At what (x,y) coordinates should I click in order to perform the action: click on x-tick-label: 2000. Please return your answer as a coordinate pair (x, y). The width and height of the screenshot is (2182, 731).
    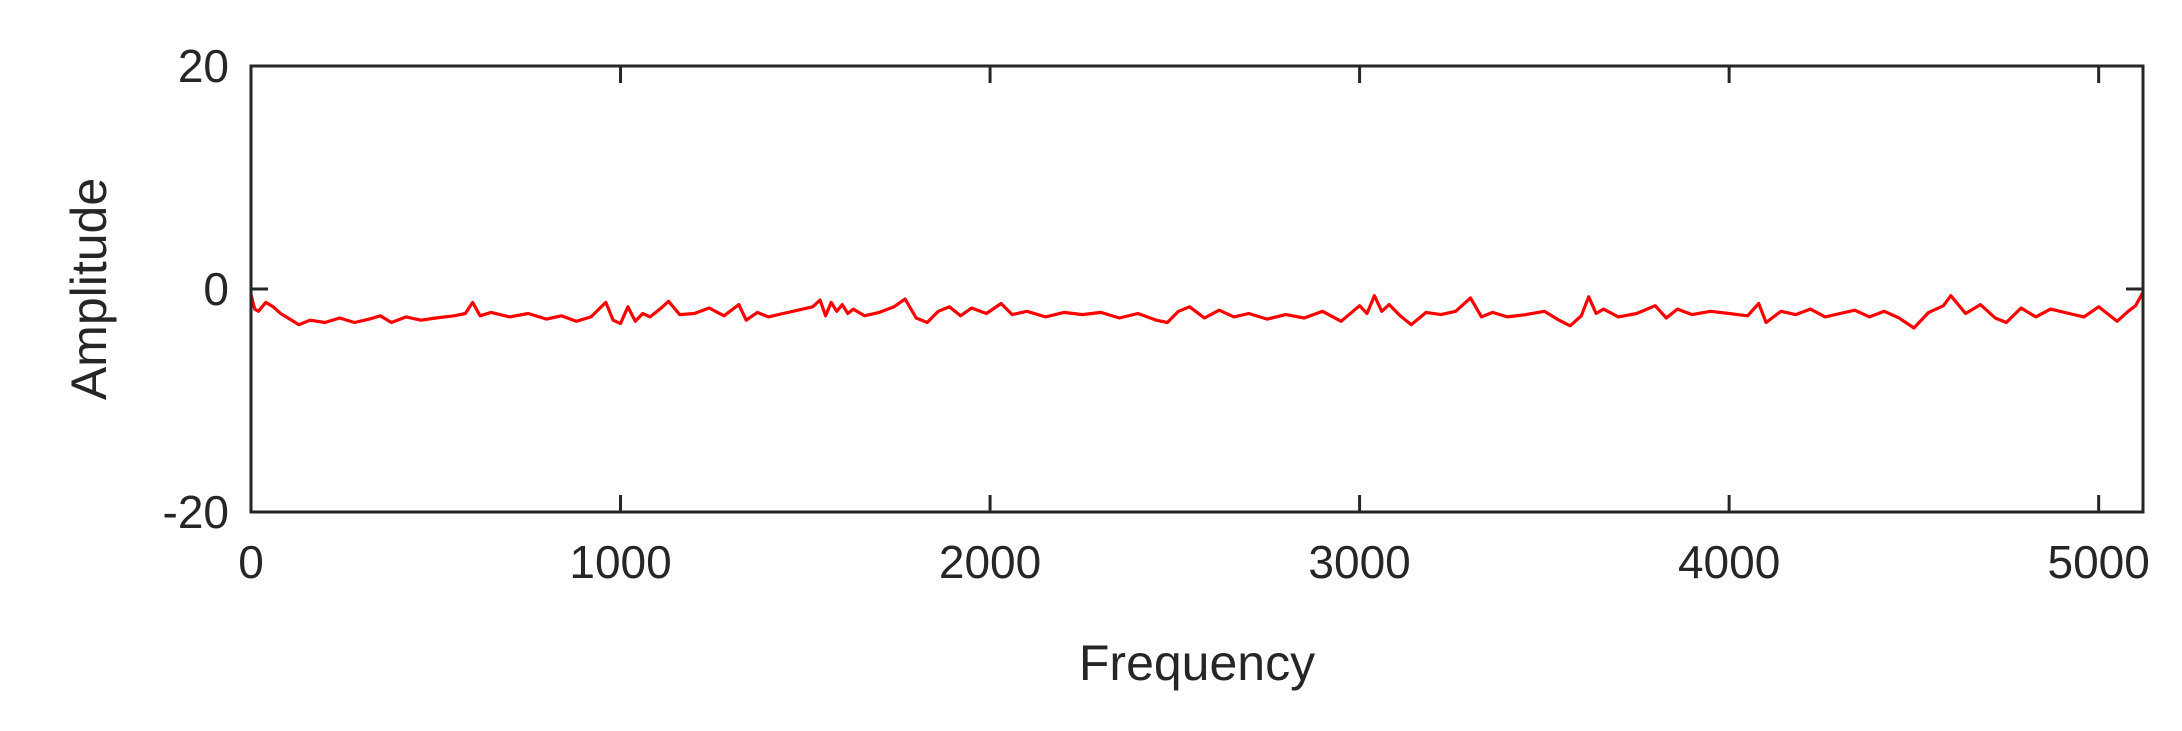
    Looking at the image, I should click on (990, 562).